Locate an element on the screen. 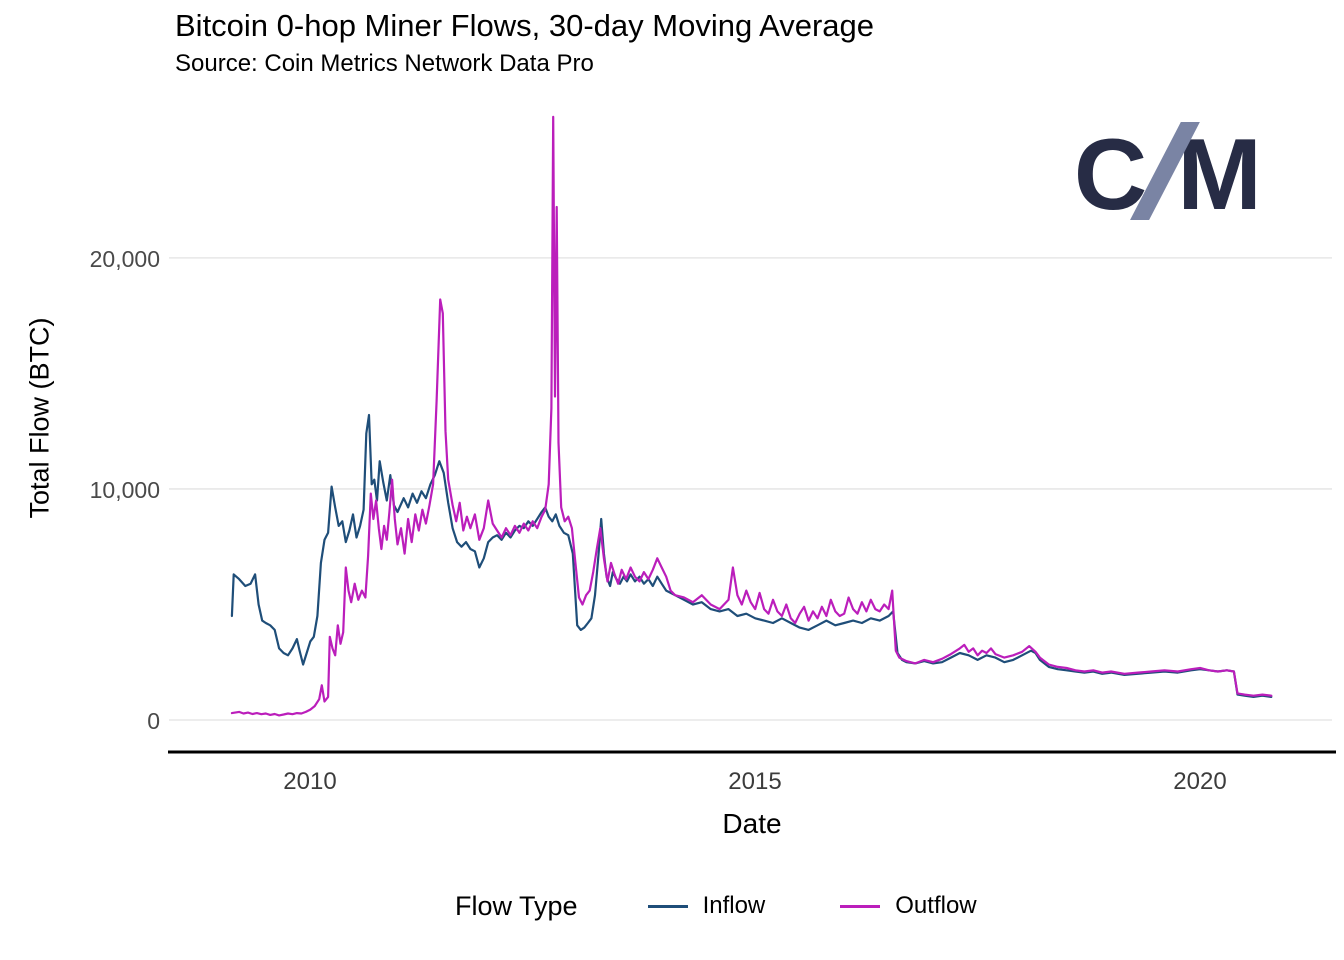 The height and width of the screenshot is (960, 1344). legend: Flow Type Inflow Outflow is located at coordinates (716, 906).